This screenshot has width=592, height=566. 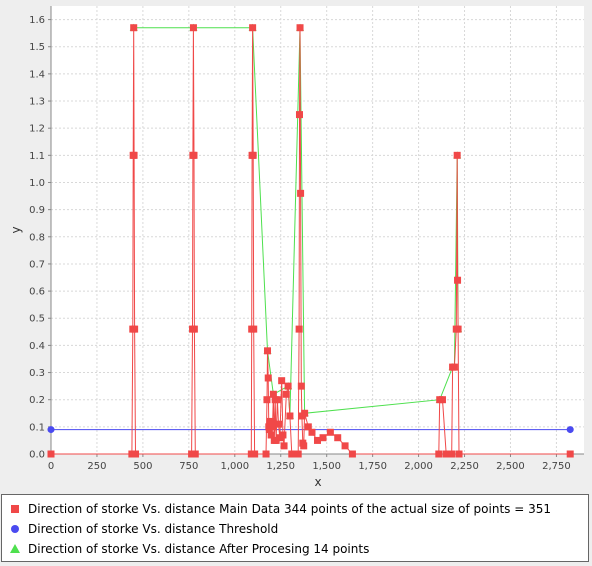 I want to click on y-tick-label: 1.0, so click(x=37, y=183).